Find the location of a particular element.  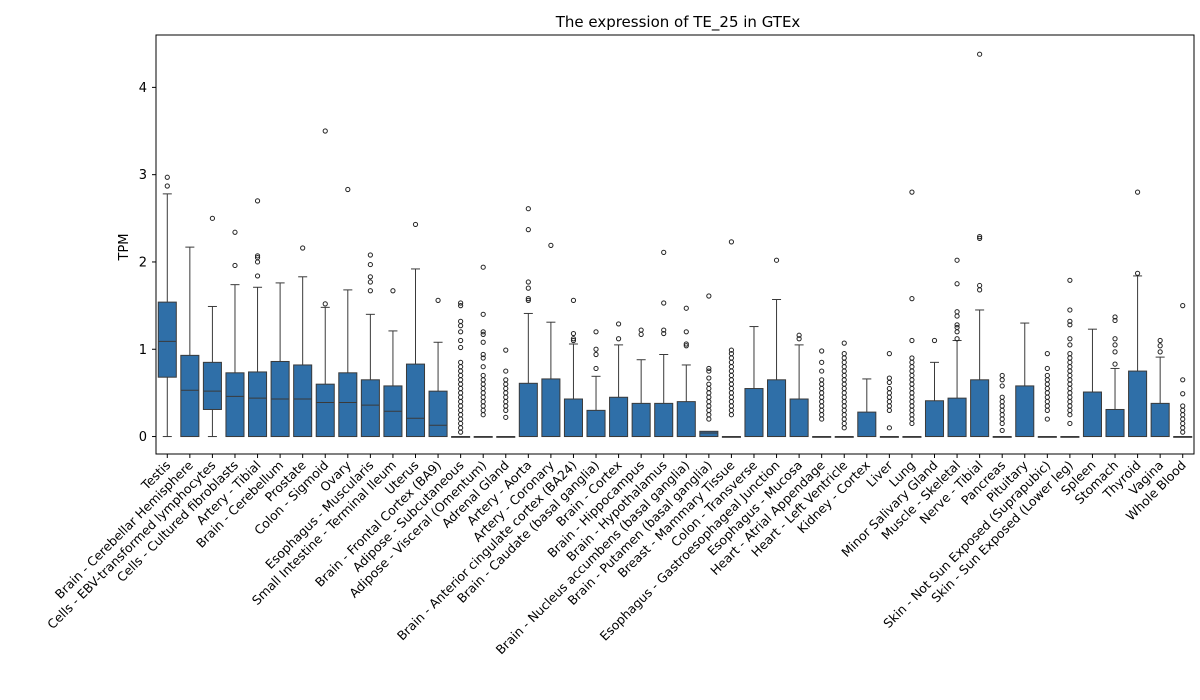

y-tick-label: 0 is located at coordinates (143, 437).